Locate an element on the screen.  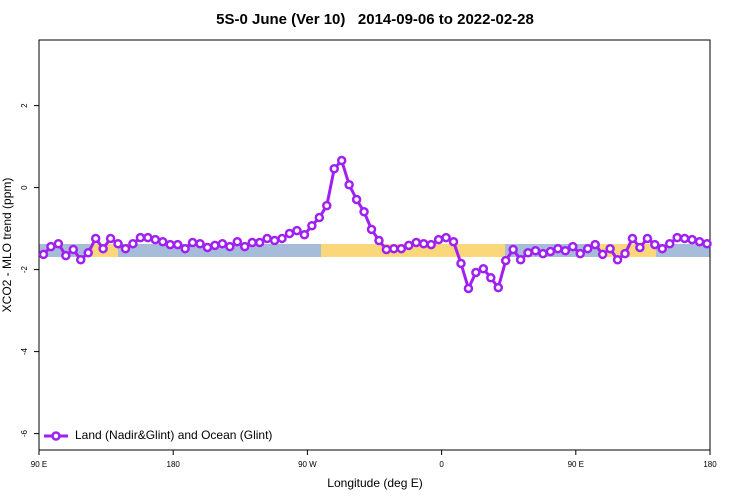
x-tick-label: 90 W is located at coordinates (307, 464).